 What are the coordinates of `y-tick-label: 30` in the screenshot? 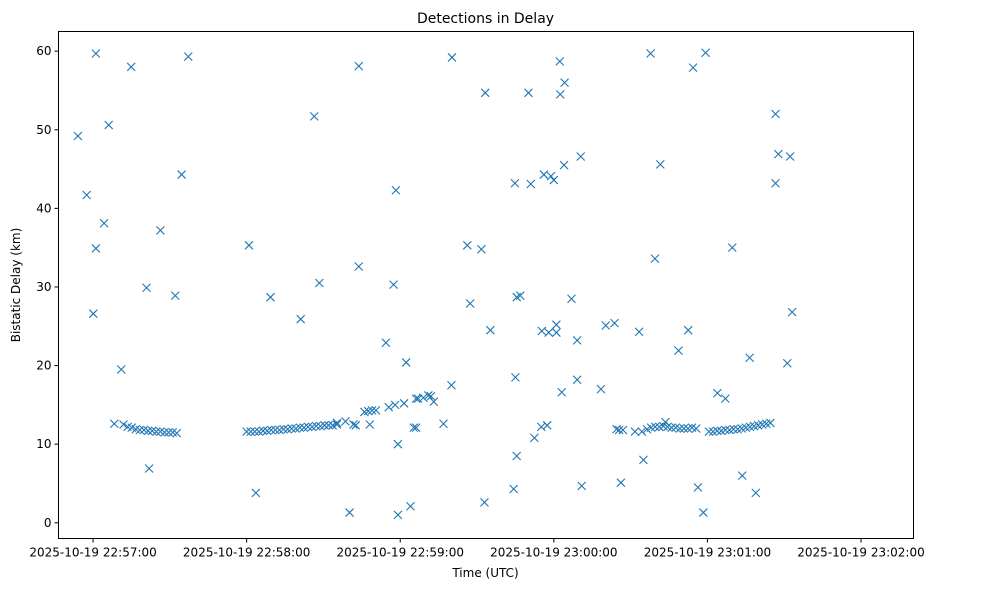 It's located at (43, 287).